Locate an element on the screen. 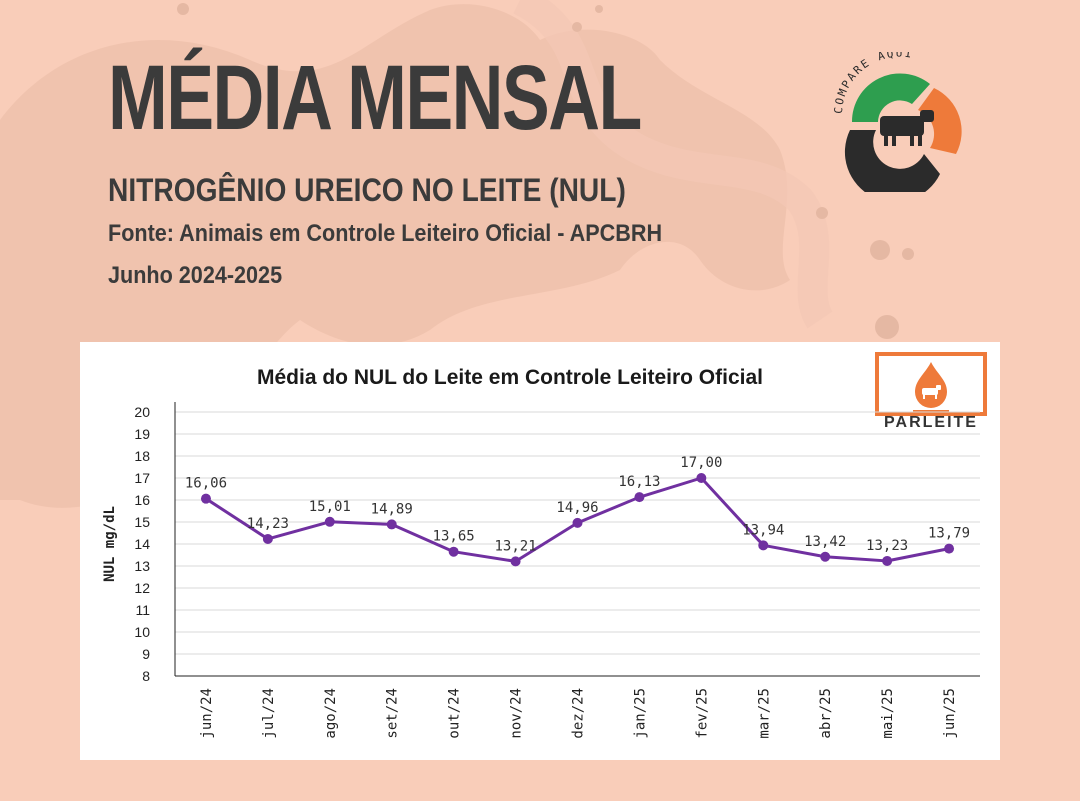 The image size is (1080, 801). data-label: 16,13 is located at coordinates (639, 482).